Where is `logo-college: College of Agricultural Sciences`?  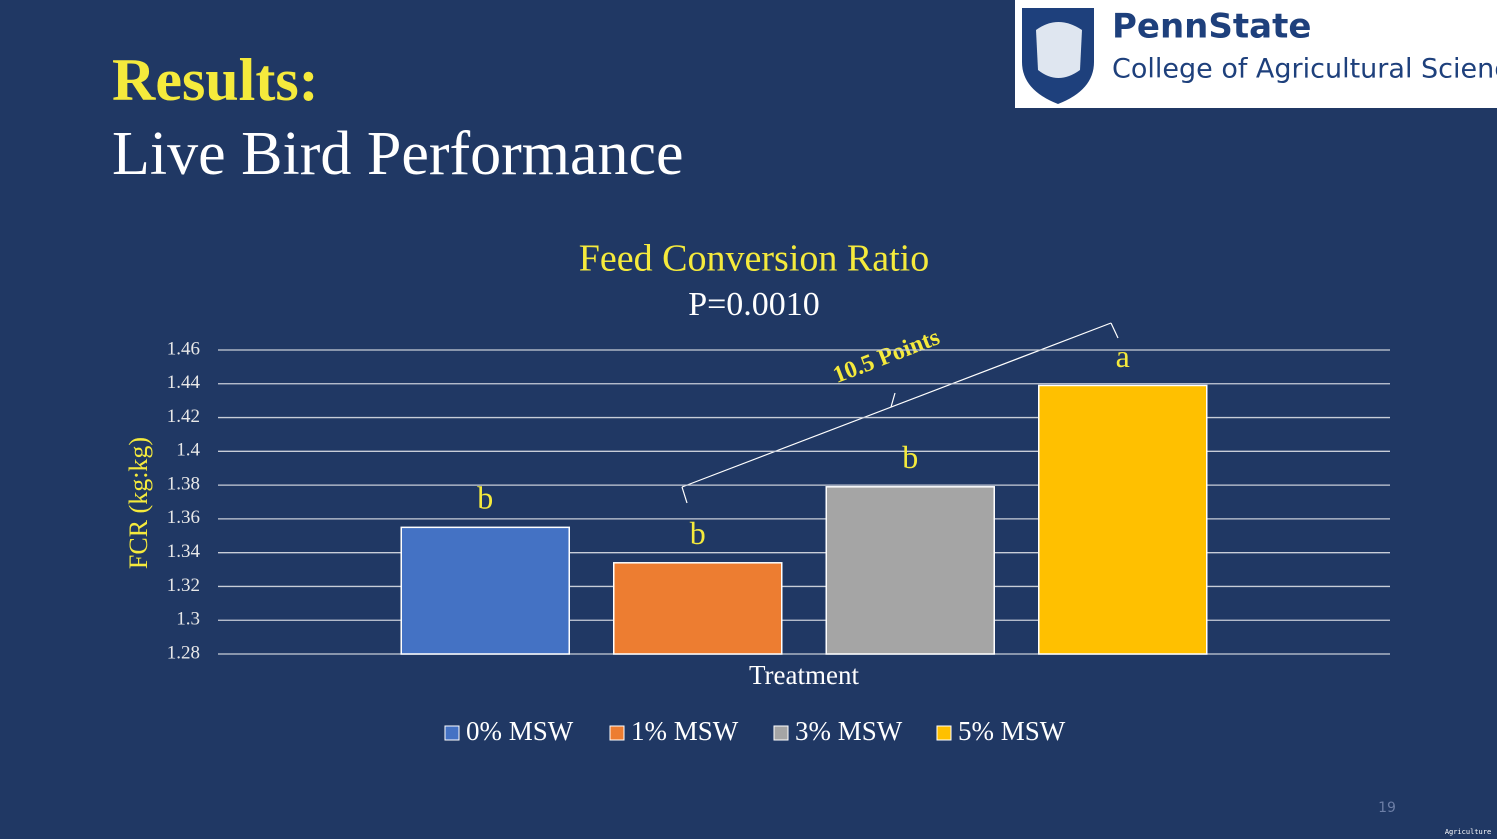
logo-college: College of Agricultural Sciences is located at coordinates (1304, 69).